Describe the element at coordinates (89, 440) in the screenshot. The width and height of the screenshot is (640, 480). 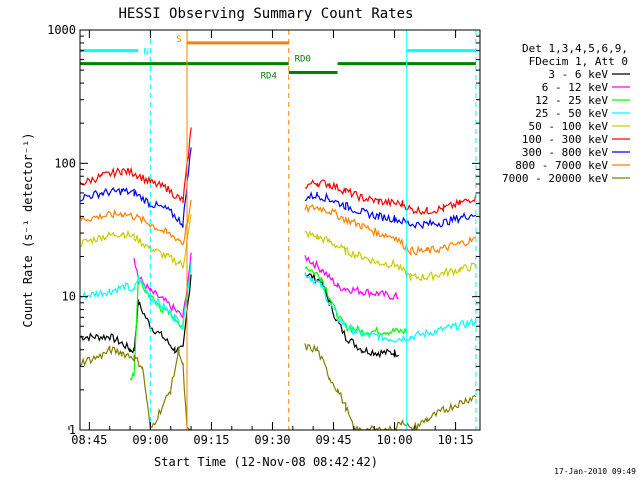
I see `x-tick-label: 08:45` at that location.